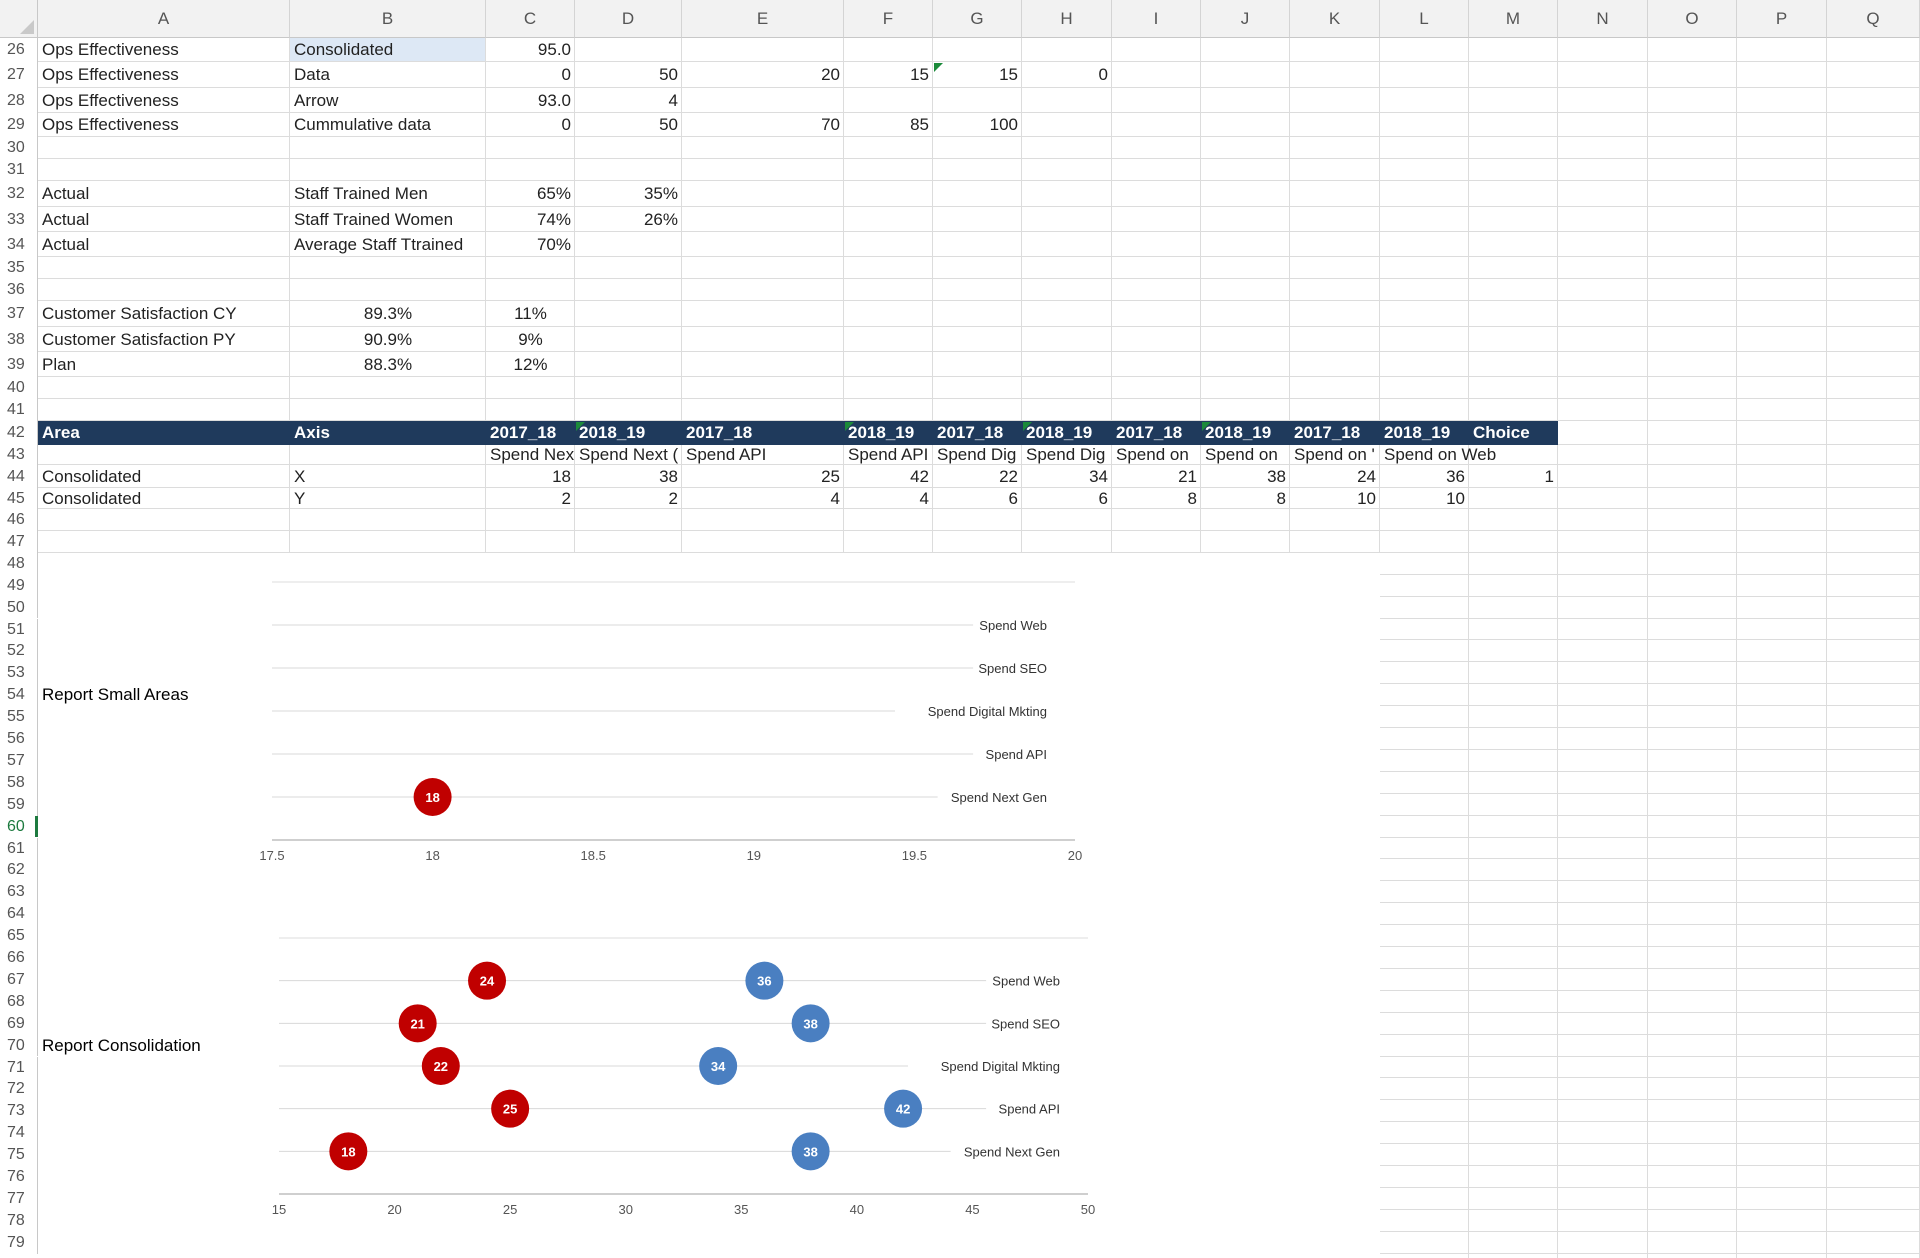 The width and height of the screenshot is (1920, 1258). I want to click on cell-f27: 15, so click(919, 74).